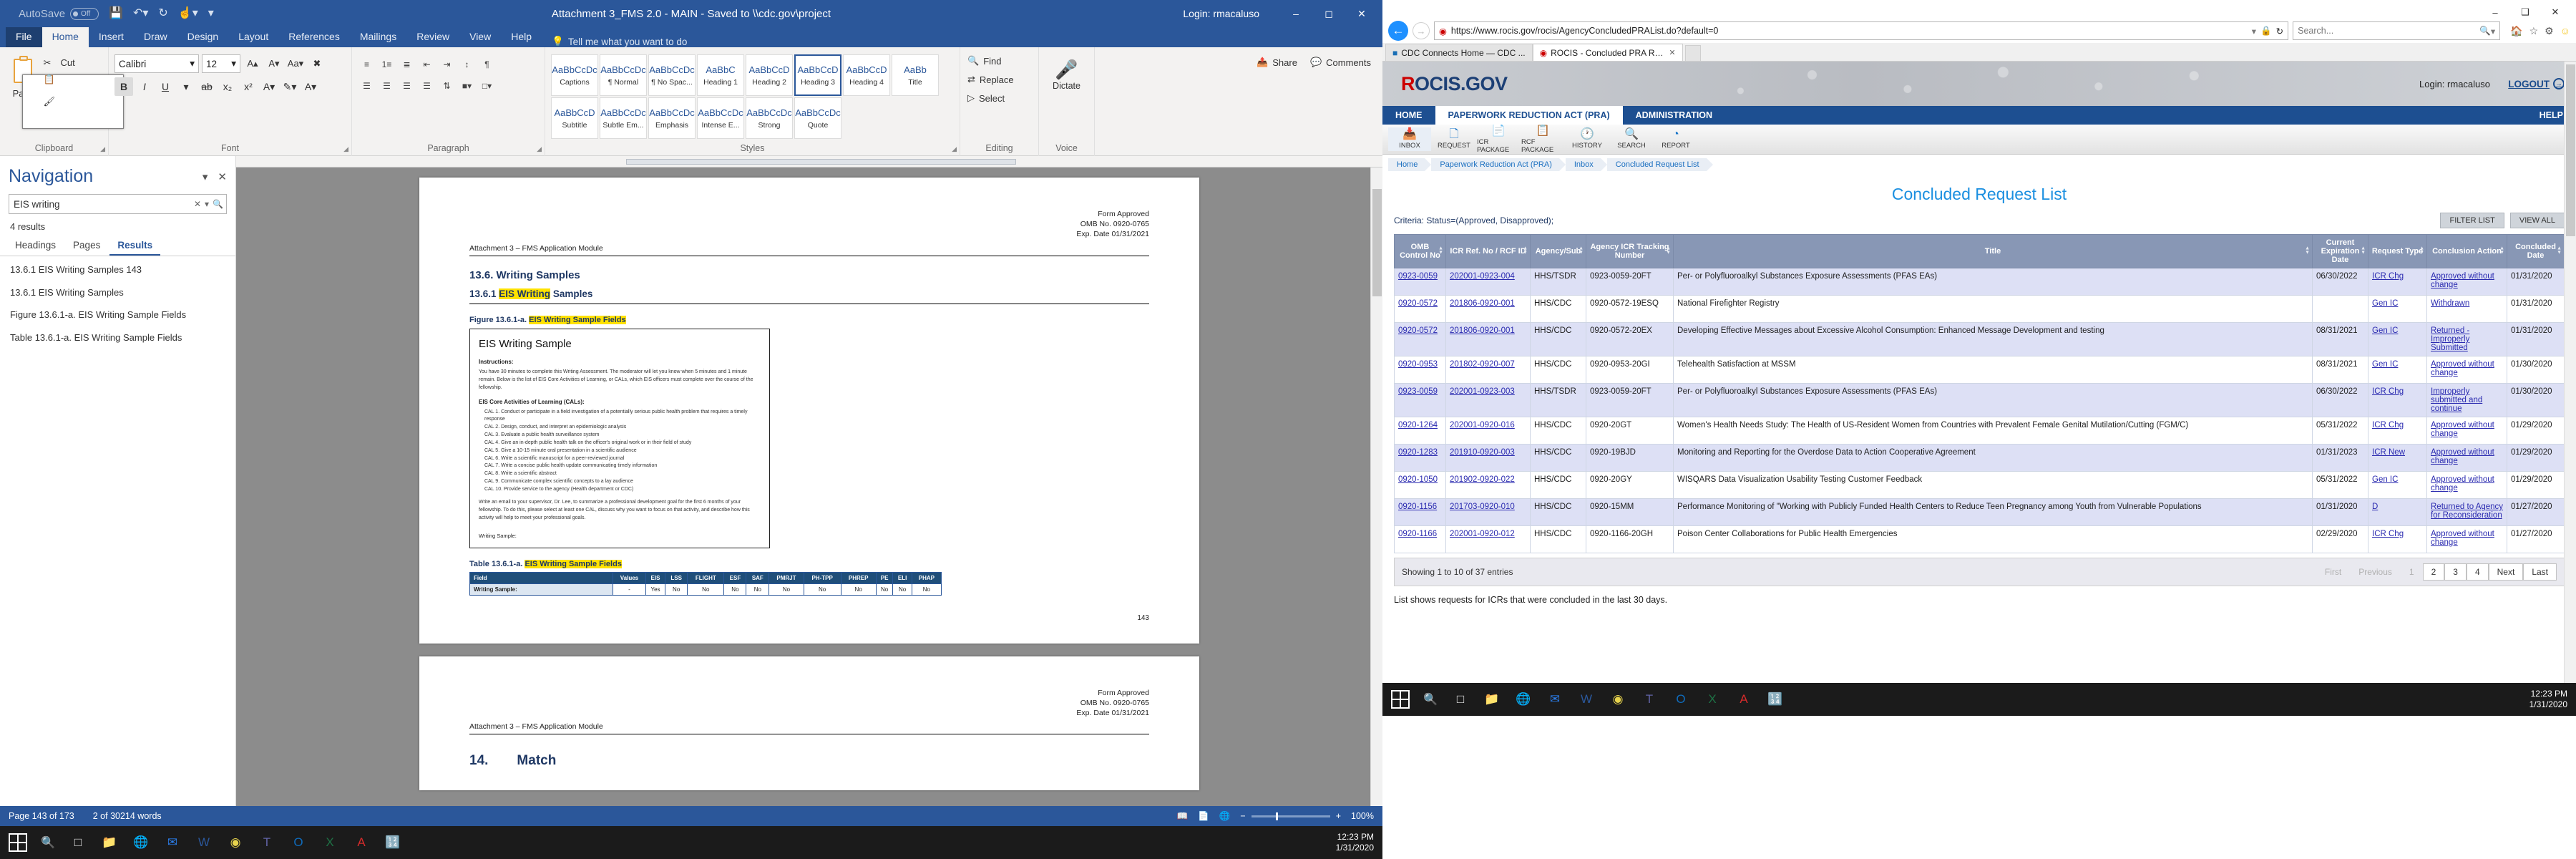 The height and width of the screenshot is (859, 2576). What do you see at coordinates (172, 842) in the screenshot?
I see `mail-icon: ✉` at bounding box center [172, 842].